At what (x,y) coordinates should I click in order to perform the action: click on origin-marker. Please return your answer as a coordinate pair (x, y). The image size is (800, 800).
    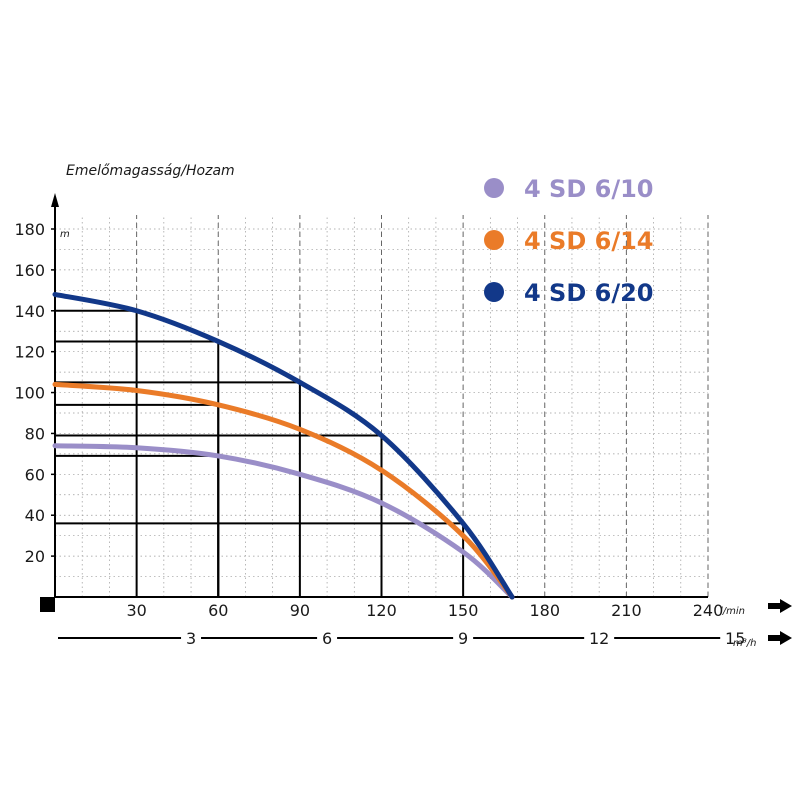
    Looking at the image, I should click on (47, 604).